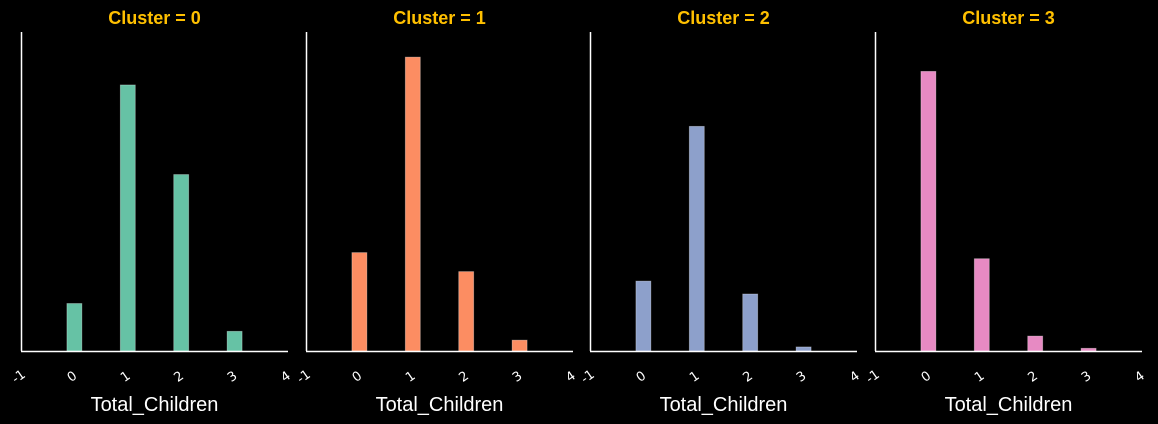  What do you see at coordinates (723, 18) in the screenshot?
I see `panel-title: Cluster = 2` at bounding box center [723, 18].